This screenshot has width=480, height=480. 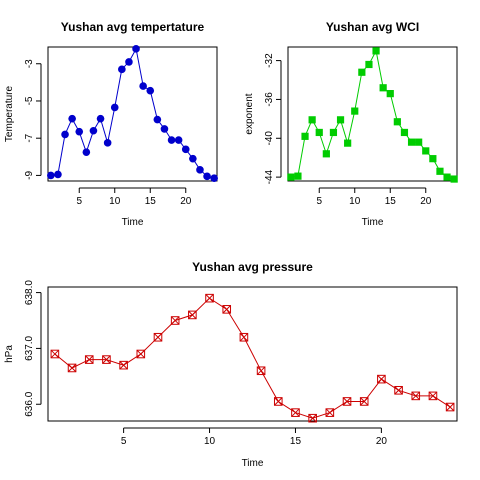 I want to click on chart-2-x-tick-label: 5, so click(x=319, y=201).